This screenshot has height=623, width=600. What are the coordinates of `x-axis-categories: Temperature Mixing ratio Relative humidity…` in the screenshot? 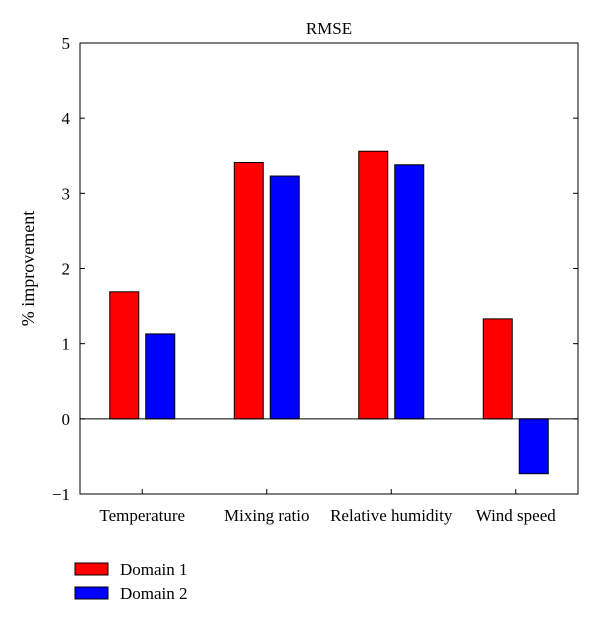 It's located at (327, 507).